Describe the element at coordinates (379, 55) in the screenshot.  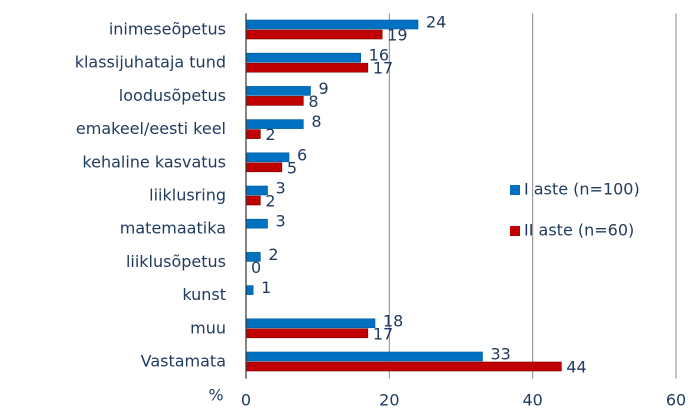
I see `value-label: 16` at that location.